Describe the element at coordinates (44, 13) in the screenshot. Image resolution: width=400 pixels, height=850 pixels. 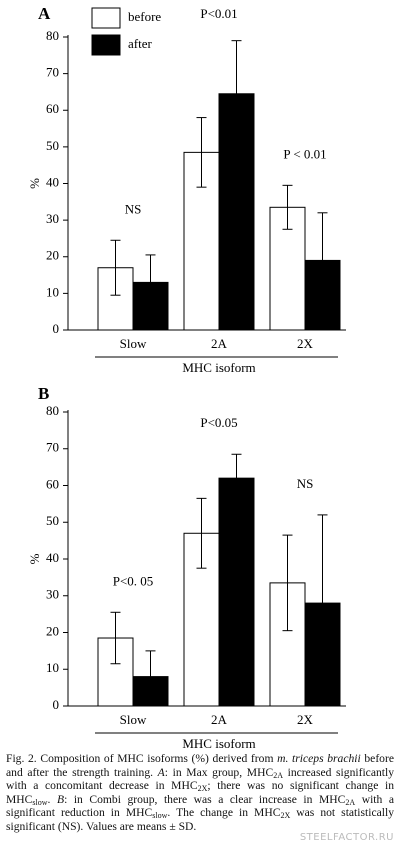
I see `panel-label: A` at that location.